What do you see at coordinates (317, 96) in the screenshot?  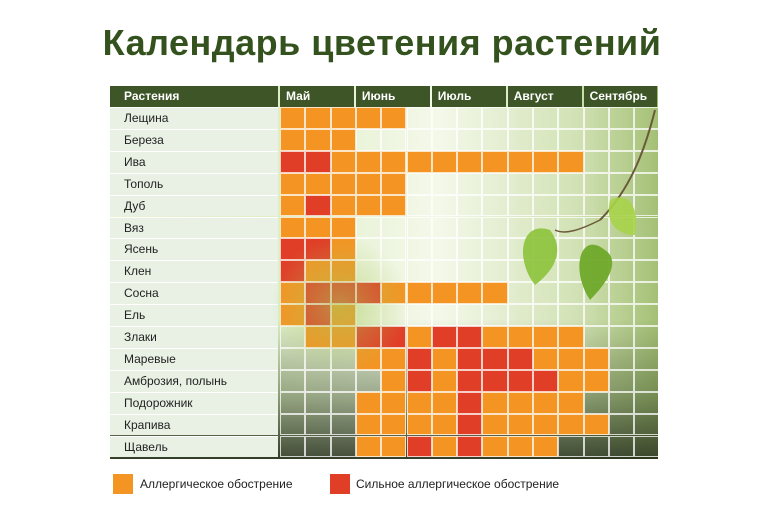 I see `month-header: Май` at bounding box center [317, 96].